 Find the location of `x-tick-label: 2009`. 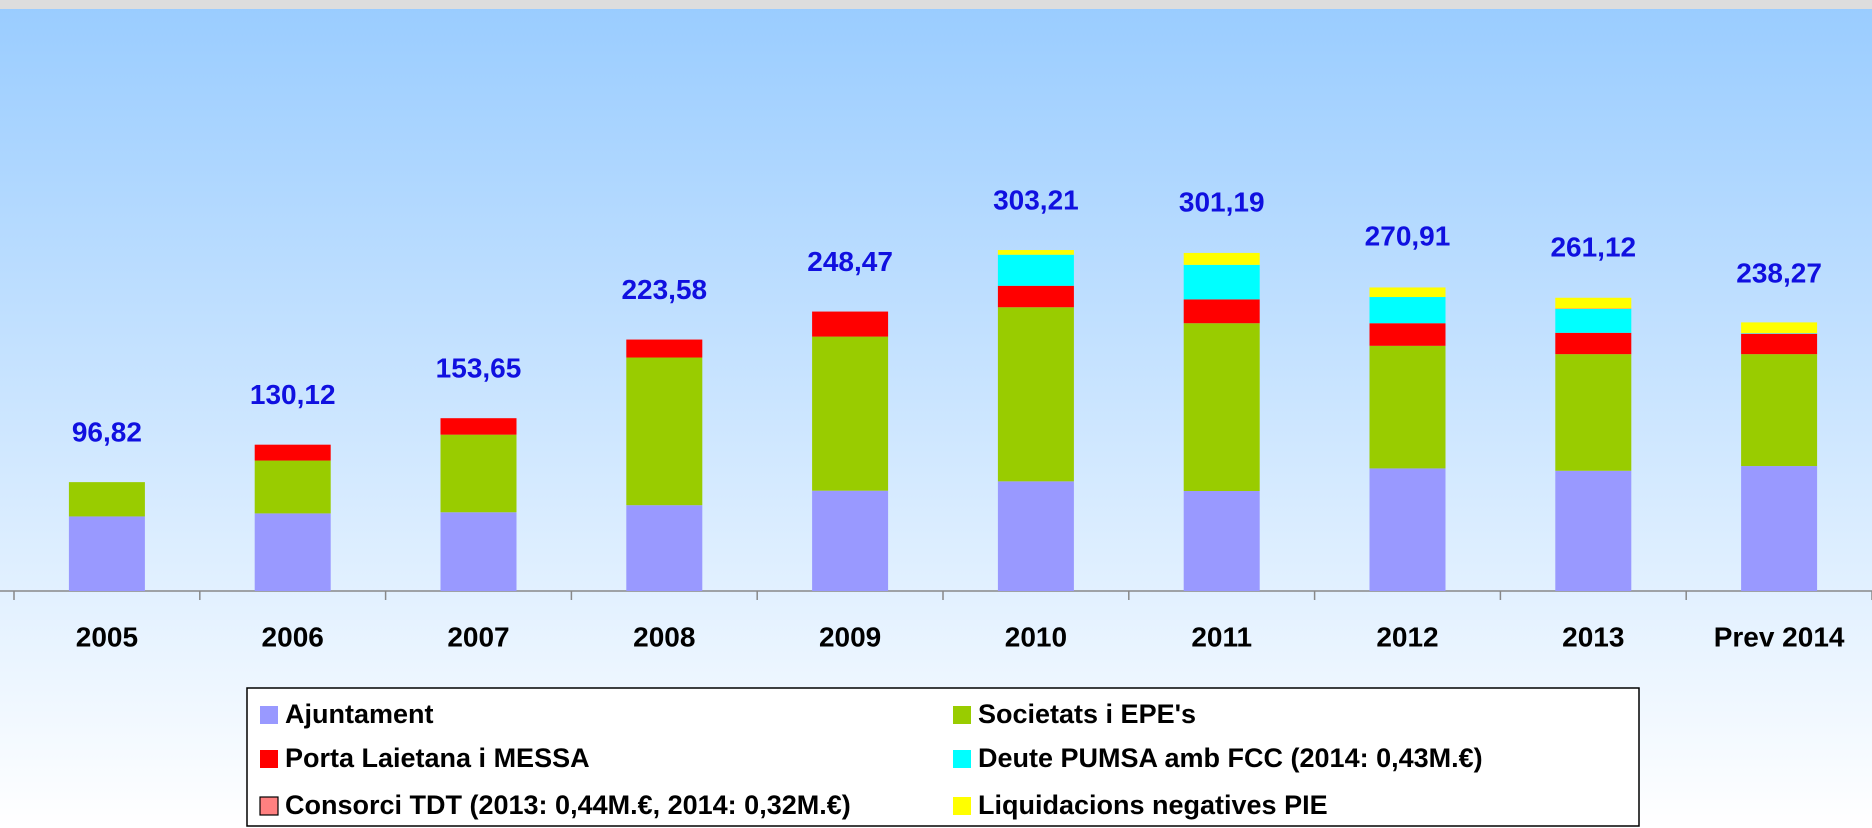

x-tick-label: 2009 is located at coordinates (850, 636).